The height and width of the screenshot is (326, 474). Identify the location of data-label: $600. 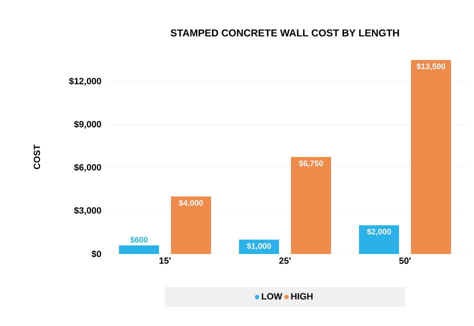
(139, 240).